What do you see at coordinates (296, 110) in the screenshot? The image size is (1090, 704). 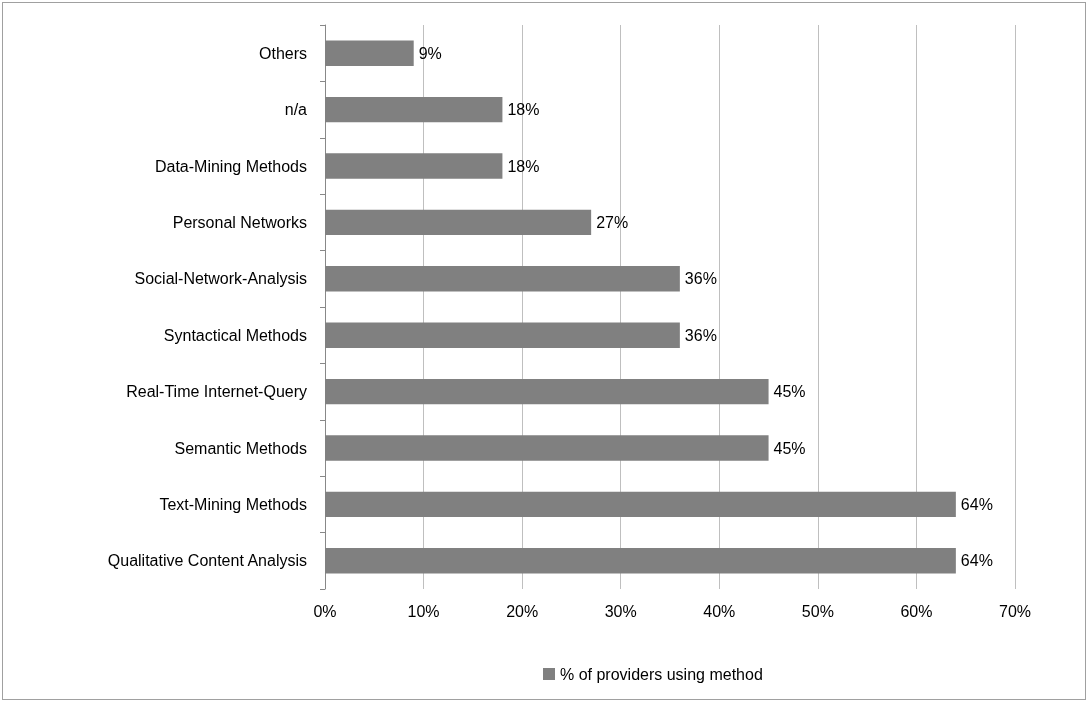 I see `y-tick-label: n/a` at bounding box center [296, 110].